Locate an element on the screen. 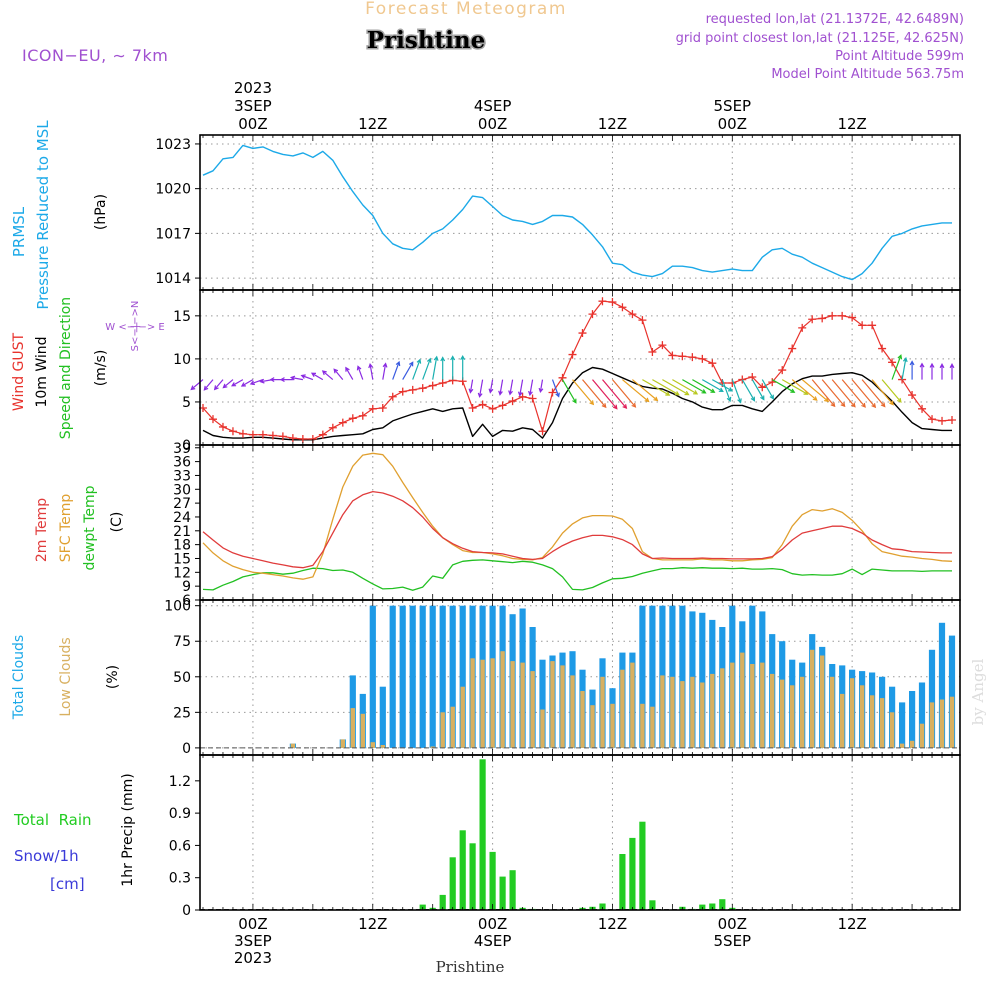 The image size is (1000, 1004). top-time-label: 00Z is located at coordinates (252, 124).